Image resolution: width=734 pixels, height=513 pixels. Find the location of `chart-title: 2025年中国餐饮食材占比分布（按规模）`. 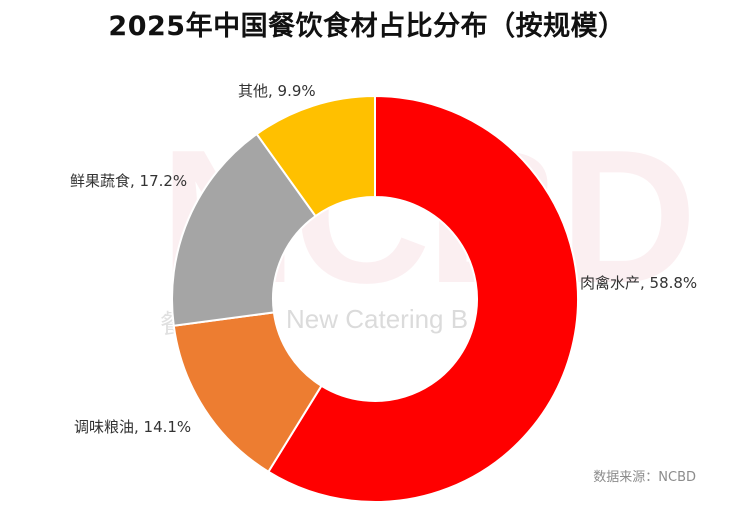

chart-title: 2025年中国餐饮食材占比分布（按规模） is located at coordinates (367, 26).